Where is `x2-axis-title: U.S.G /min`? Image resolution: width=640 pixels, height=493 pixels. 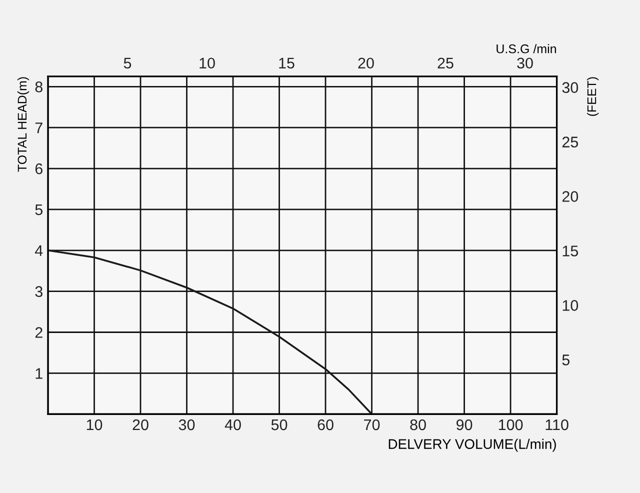
x2-axis-title: U.S.G /min is located at coordinates (526, 49).